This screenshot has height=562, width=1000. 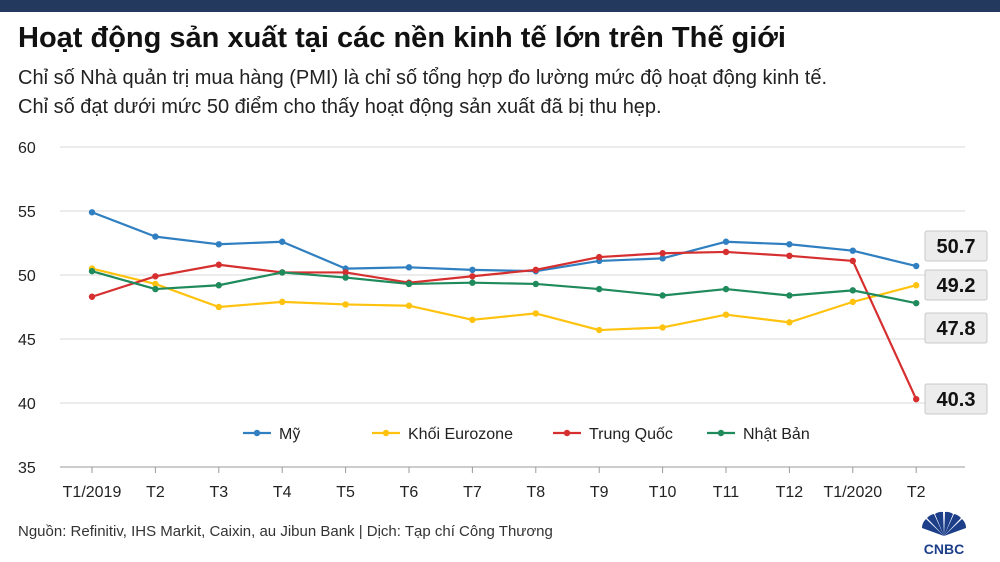 What do you see at coordinates (535, 492) in the screenshot?
I see `x-tick-label: T8` at bounding box center [535, 492].